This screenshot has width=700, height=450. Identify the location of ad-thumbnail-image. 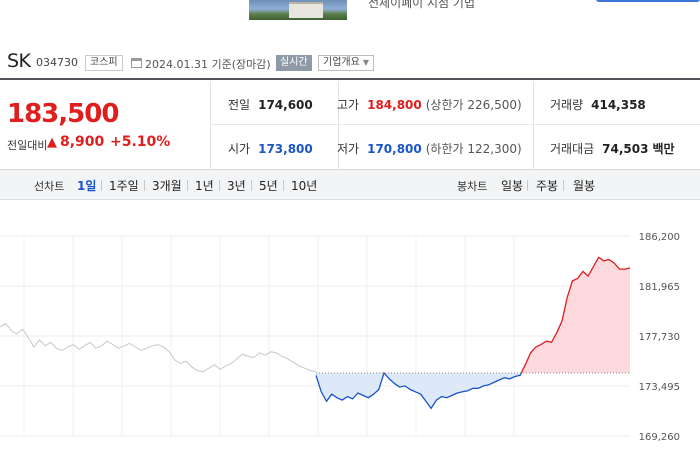
(298, 10).